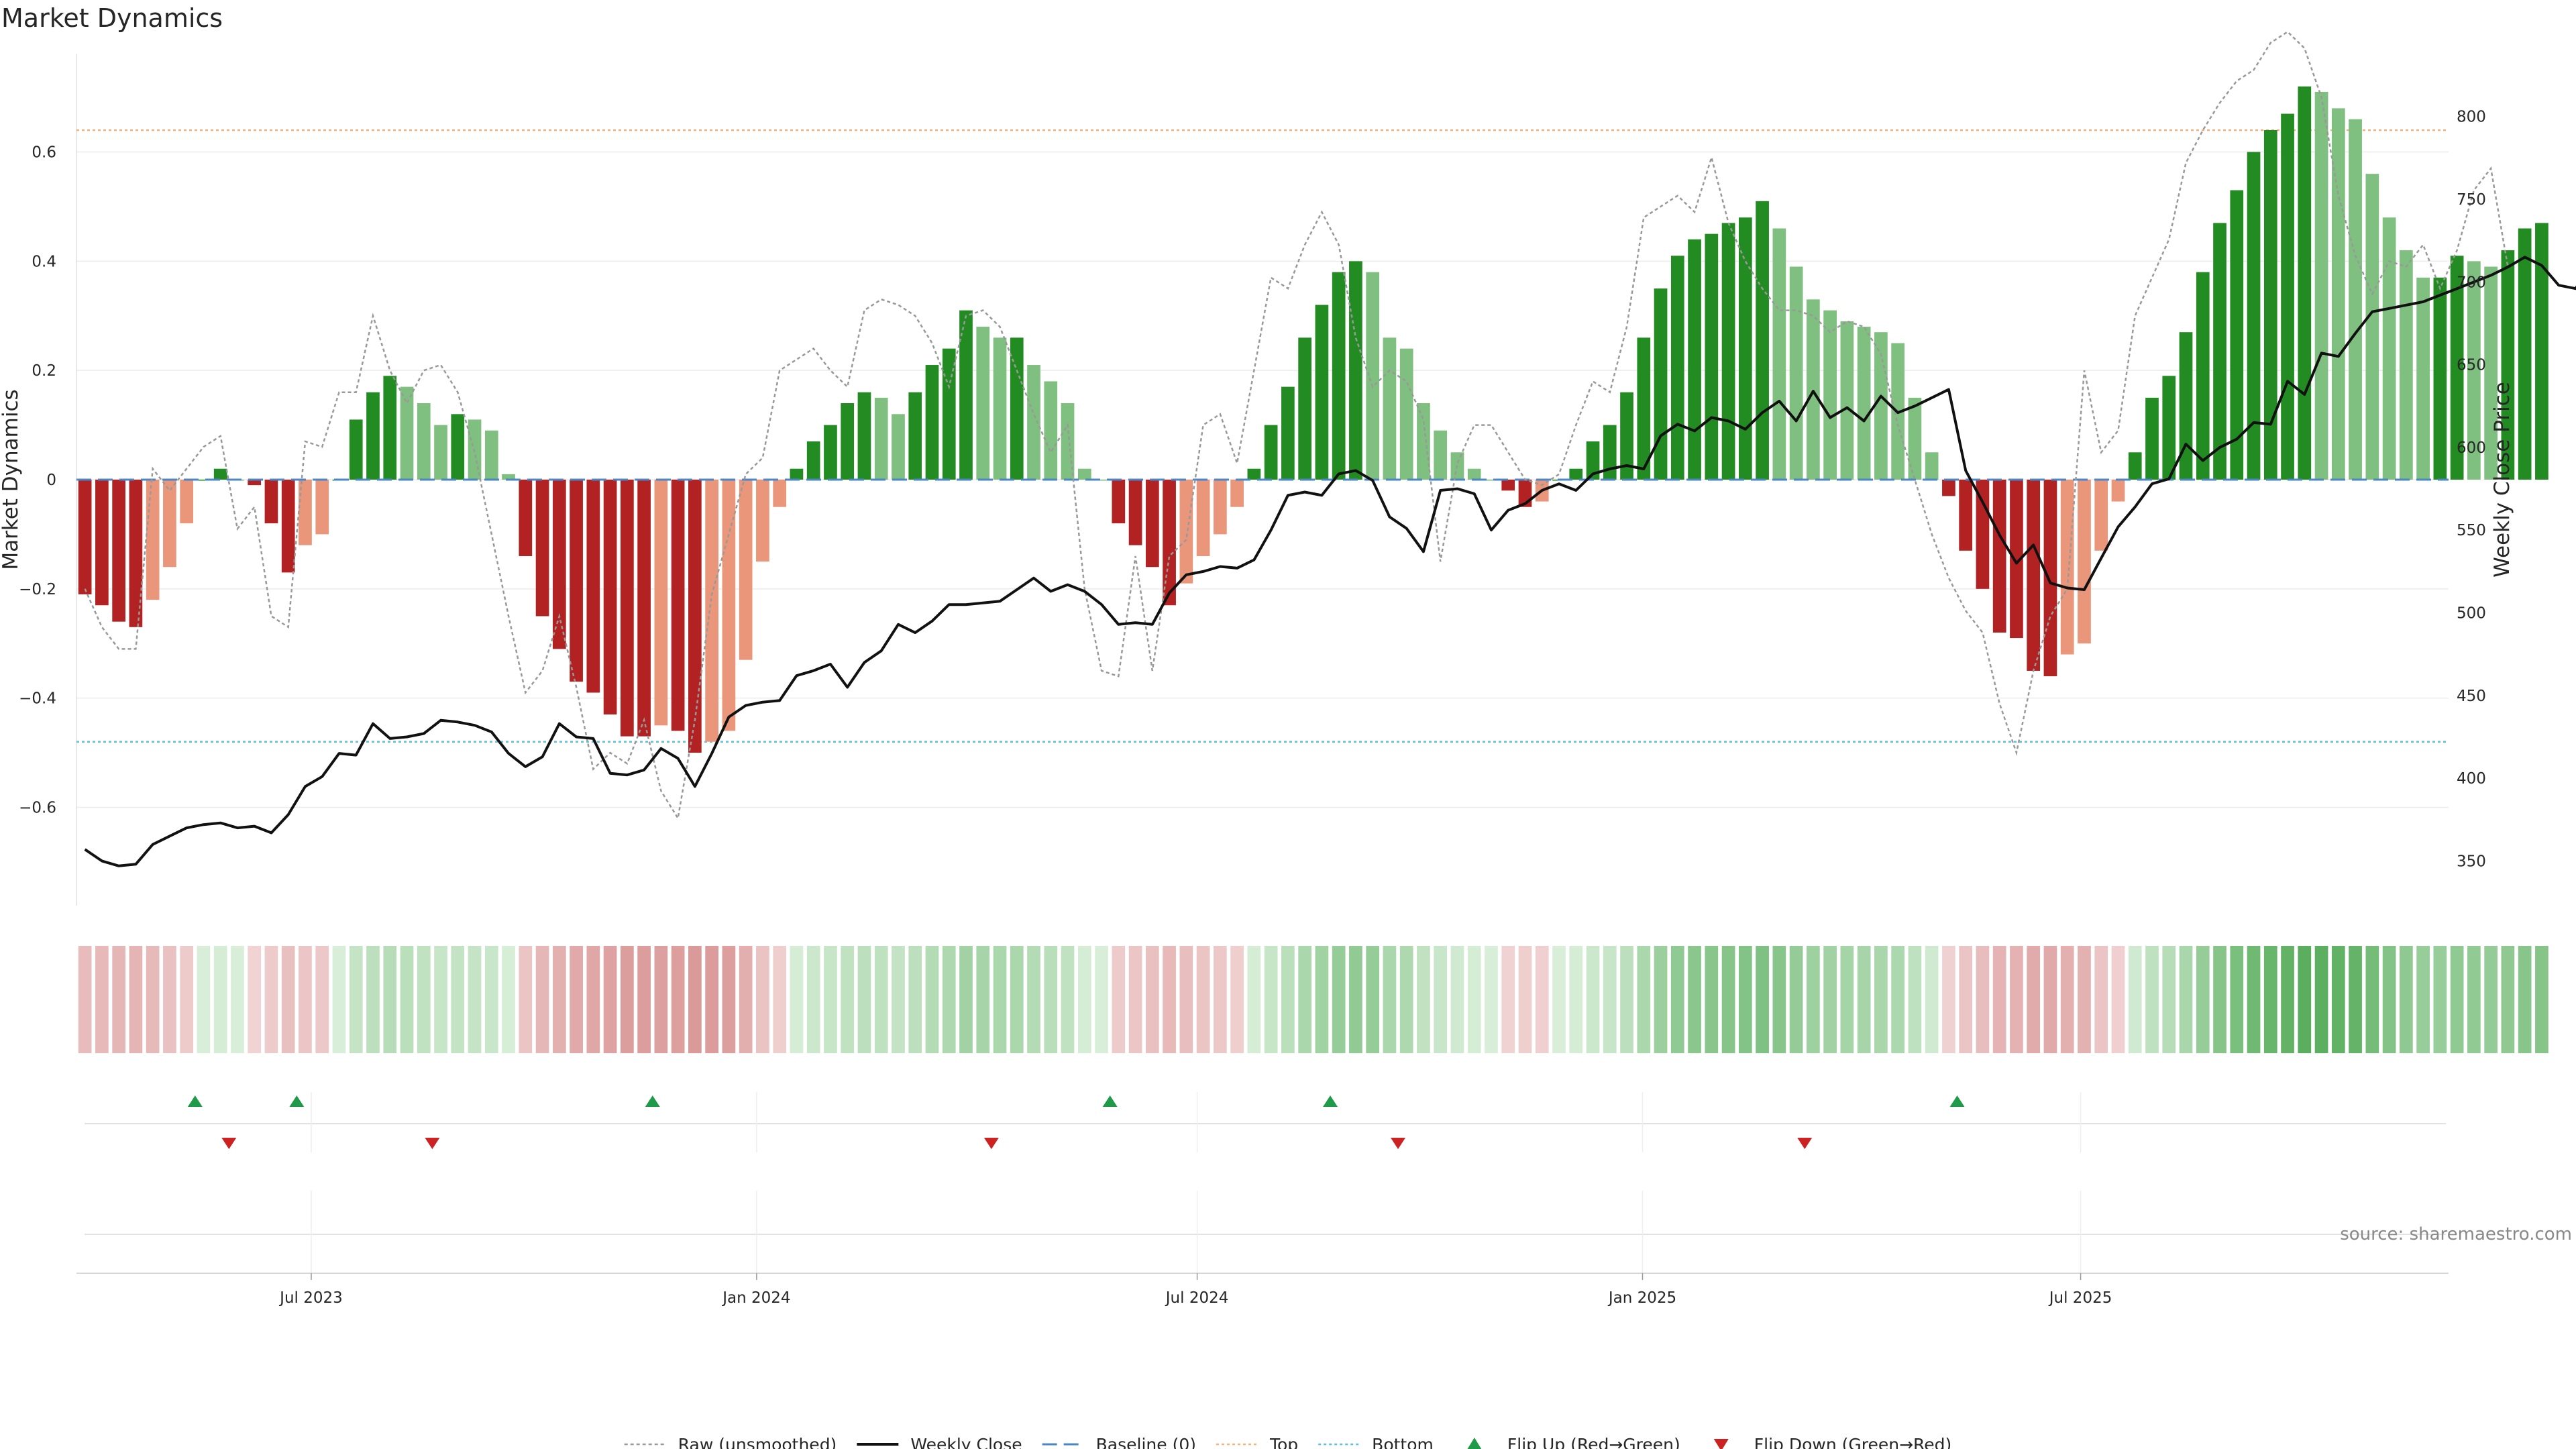 The width and height of the screenshot is (2576, 1449). I want to click on right-y-tick-label: 450, so click(2471, 696).